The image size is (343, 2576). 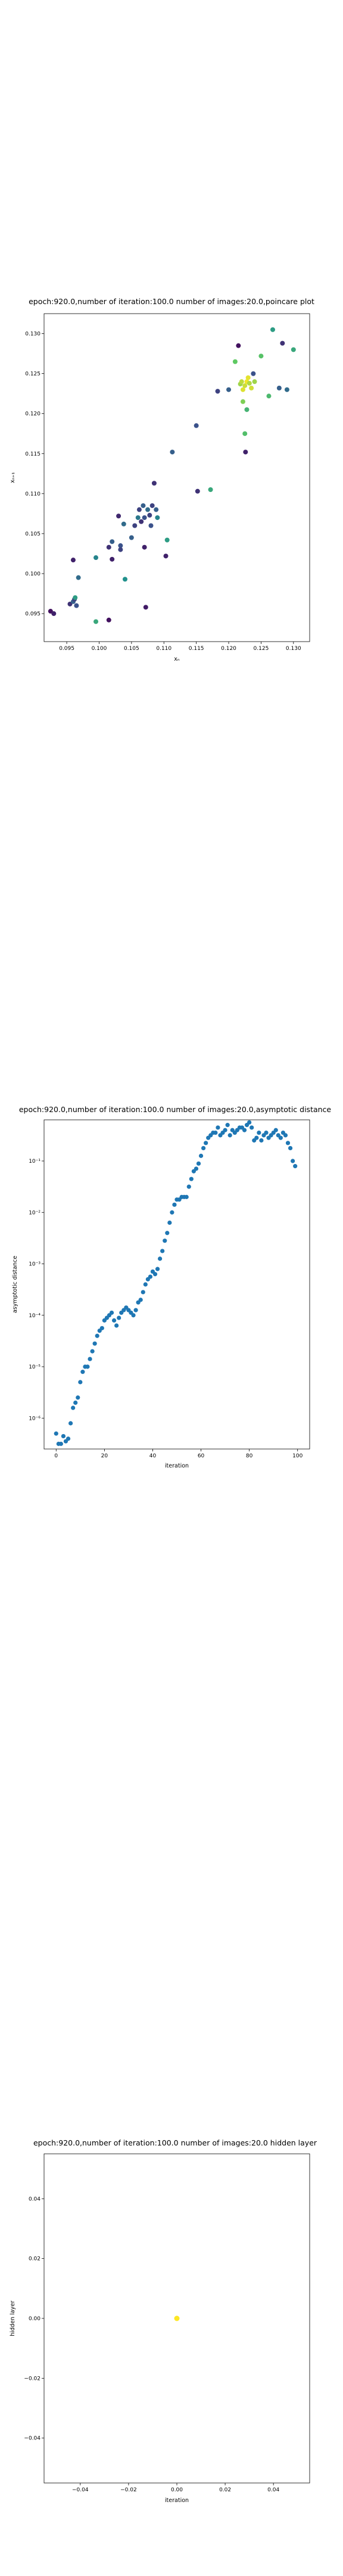 I want to click on poincare-ytick-label: 0.105, so click(x=33, y=534).